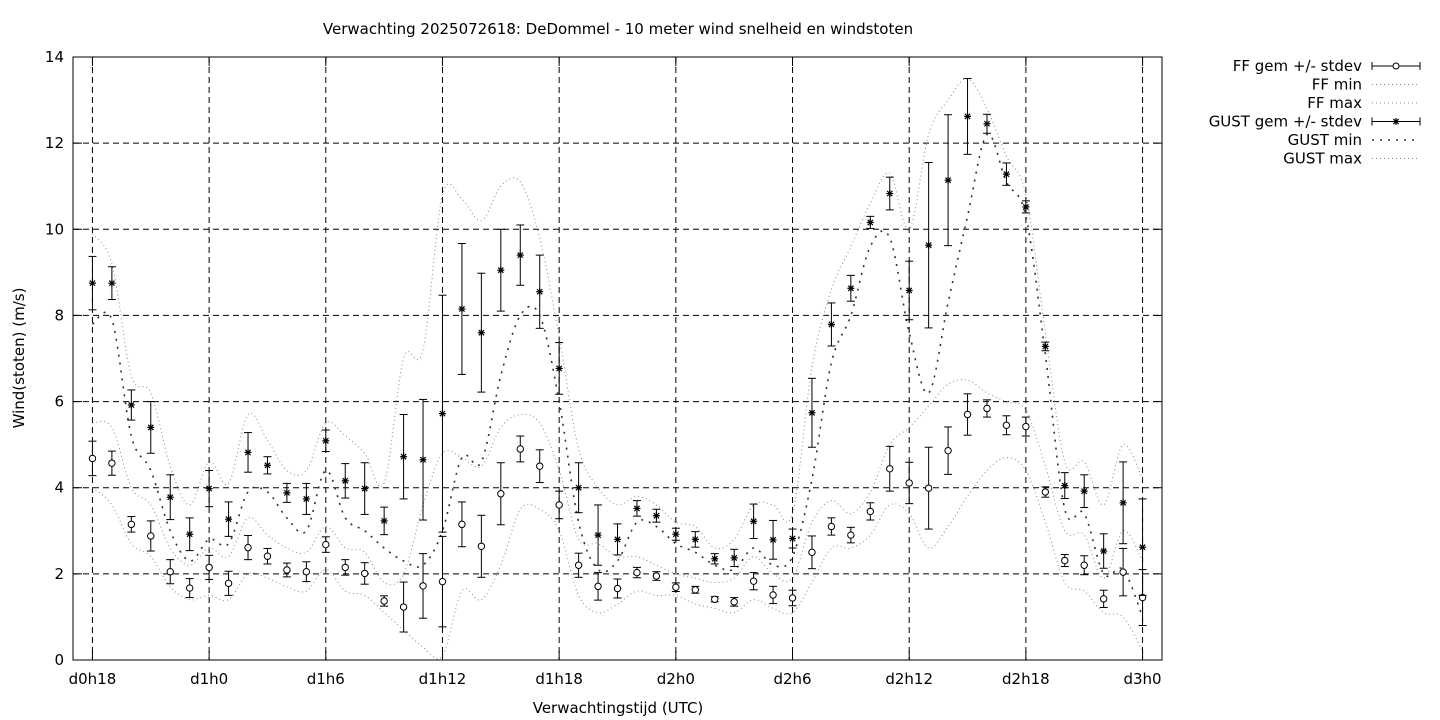 The height and width of the screenshot is (720, 1440). Describe the element at coordinates (54, 143) in the screenshot. I see `y-tick-label: 12` at that location.